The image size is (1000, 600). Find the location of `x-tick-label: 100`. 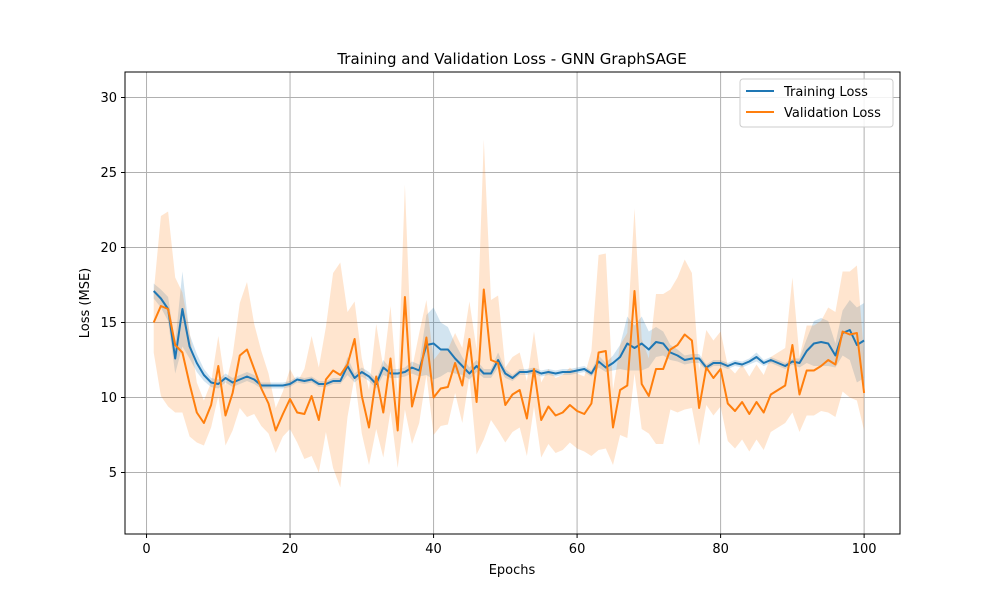

x-tick-label: 100 is located at coordinates (864, 549).